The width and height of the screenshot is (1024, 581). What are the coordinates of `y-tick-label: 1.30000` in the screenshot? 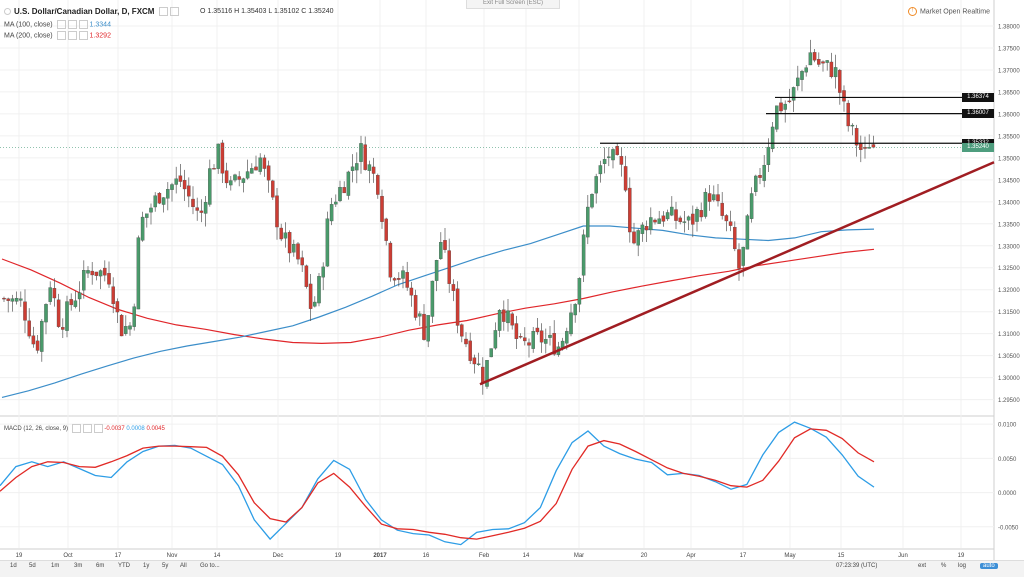 It's located at (1009, 379).